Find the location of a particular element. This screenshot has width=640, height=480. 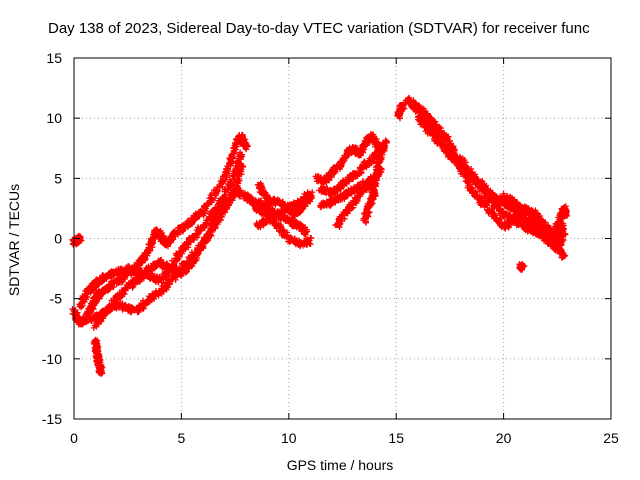

series-s6 is located at coordinates (77, 240).